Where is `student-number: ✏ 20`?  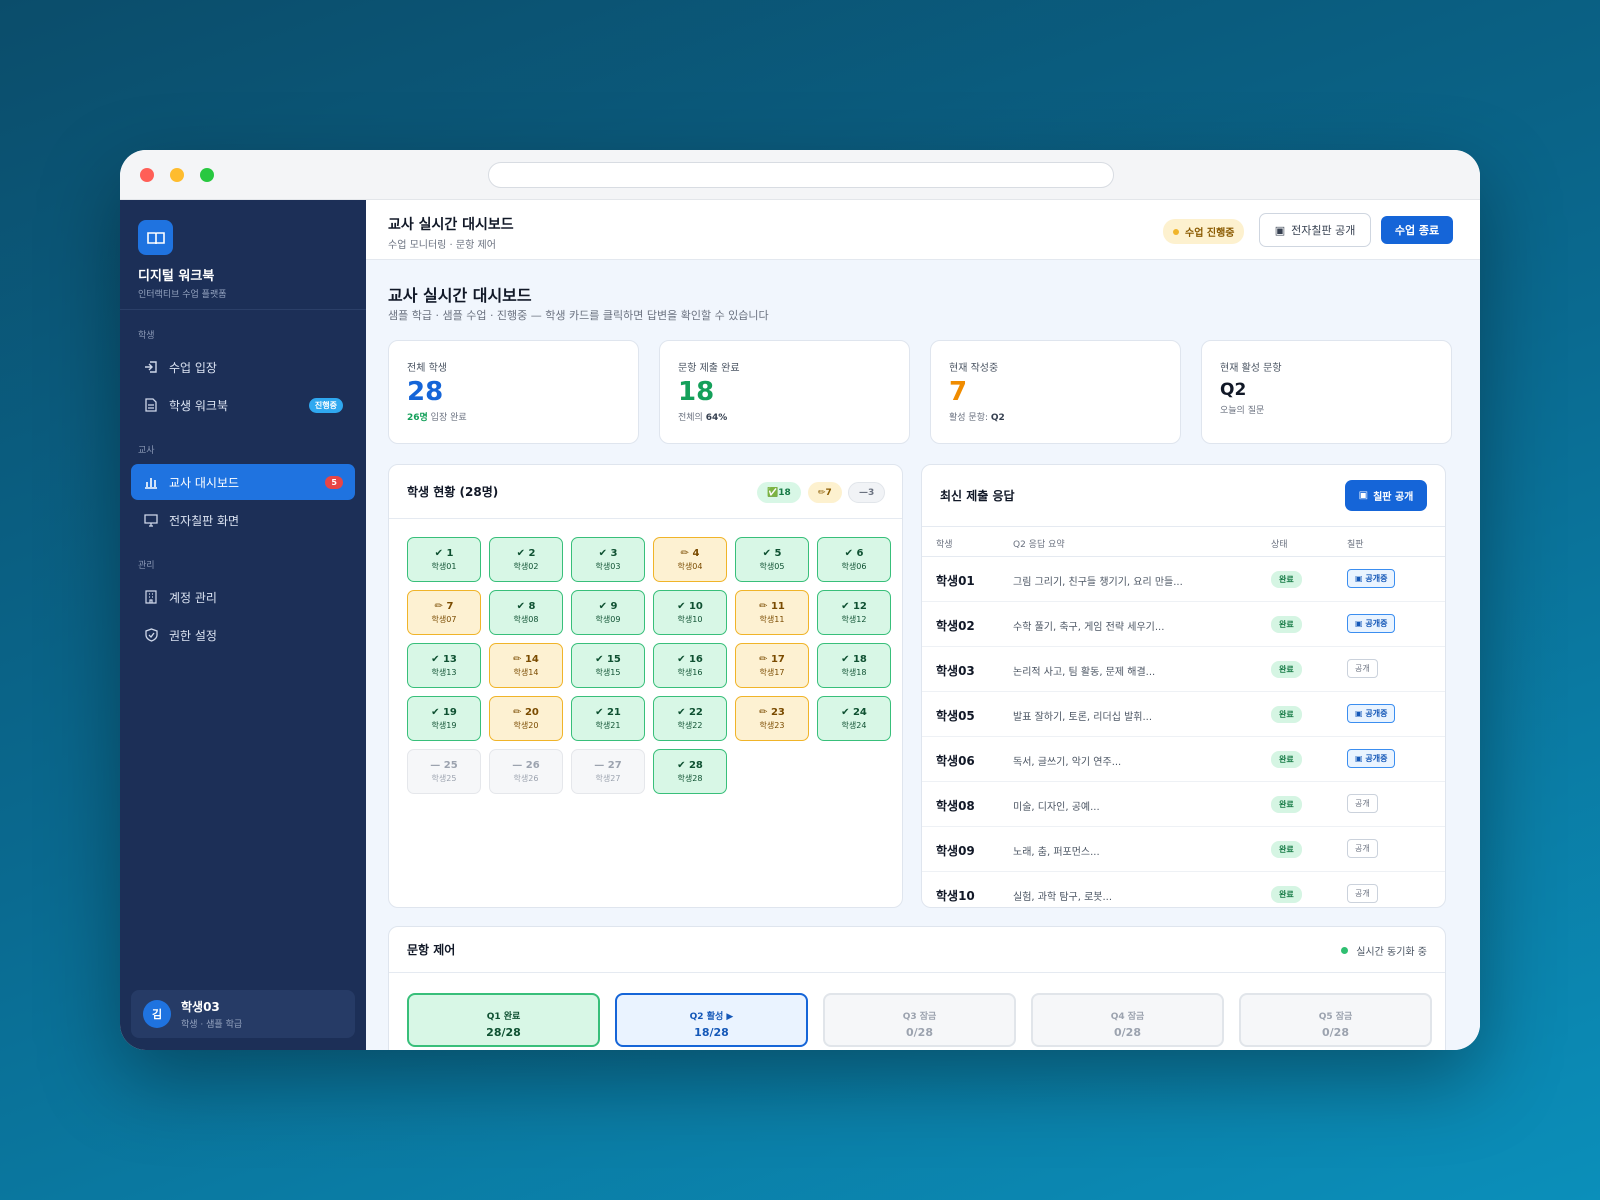 student-number: ✏ 20 is located at coordinates (526, 712).